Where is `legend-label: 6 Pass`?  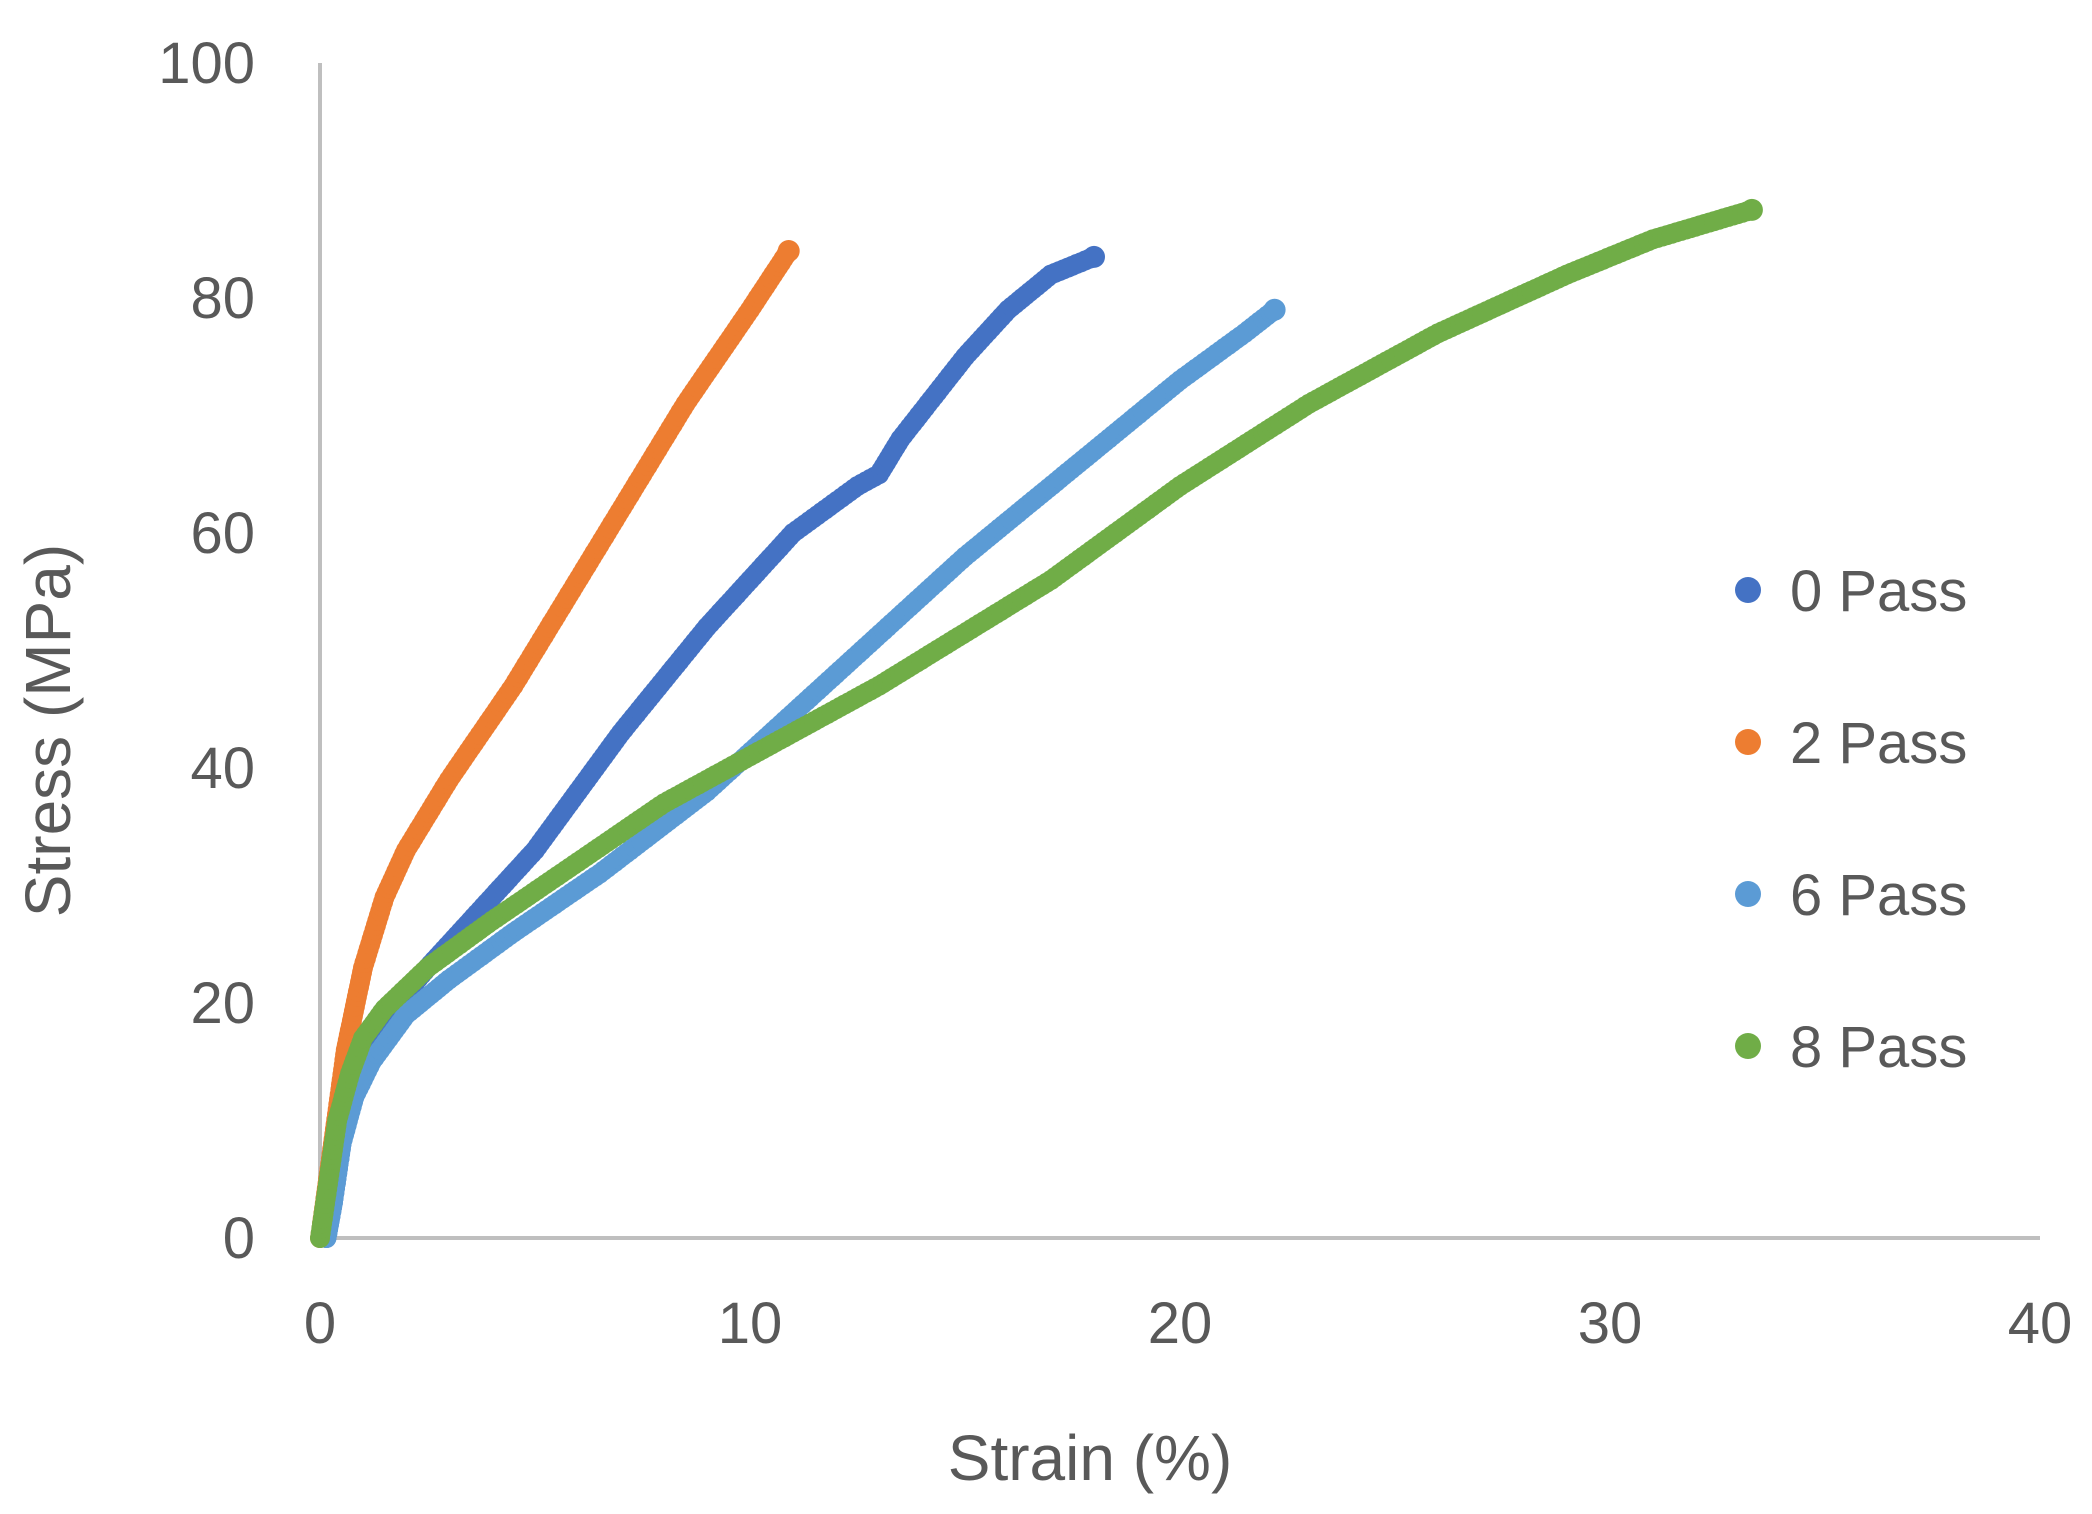
legend-label: 6 Pass is located at coordinates (1878, 895).